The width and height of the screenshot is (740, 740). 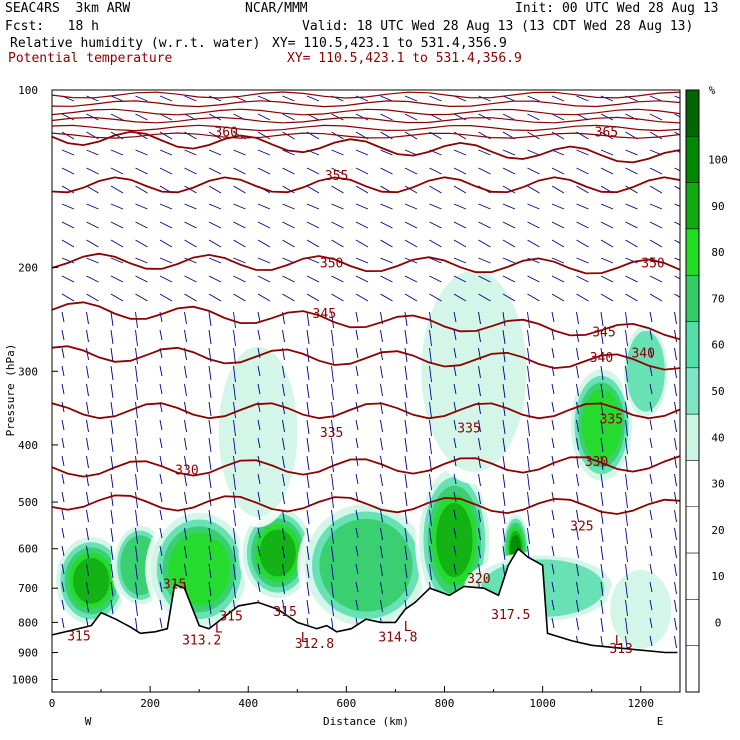 What do you see at coordinates (248, 703) in the screenshot?
I see `x-tick-label: 400` at bounding box center [248, 703].